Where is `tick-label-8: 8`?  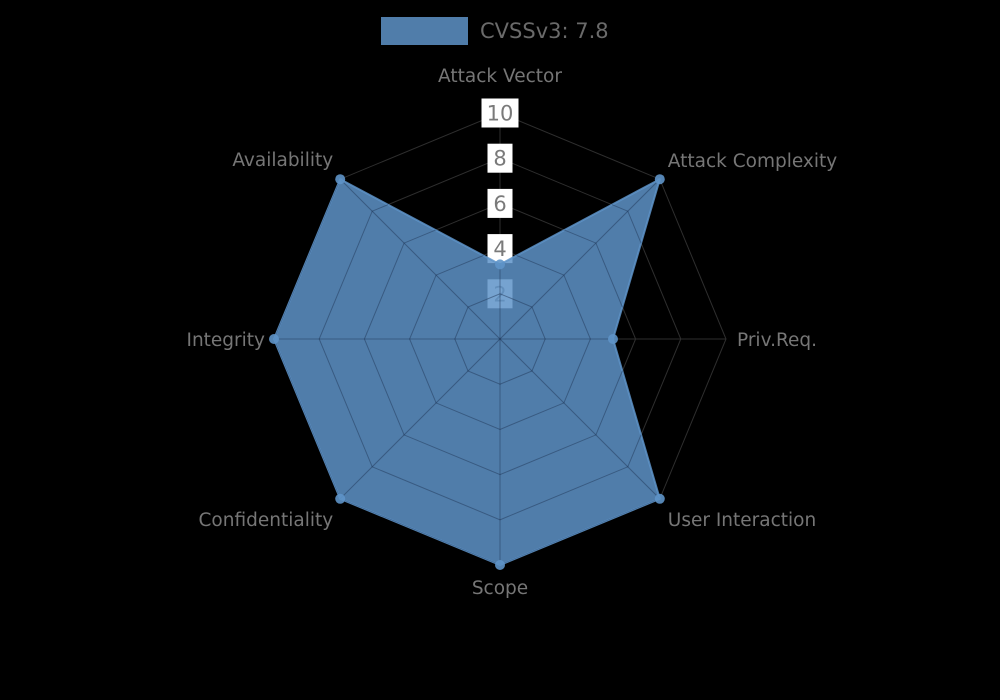 tick-label-8: 8 is located at coordinates (499, 159).